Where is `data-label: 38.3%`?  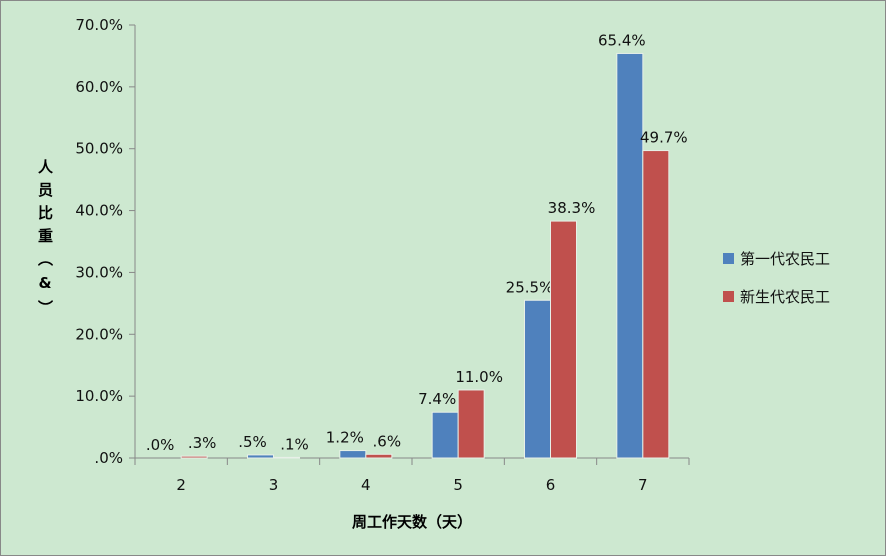
data-label: 38.3% is located at coordinates (572, 208).